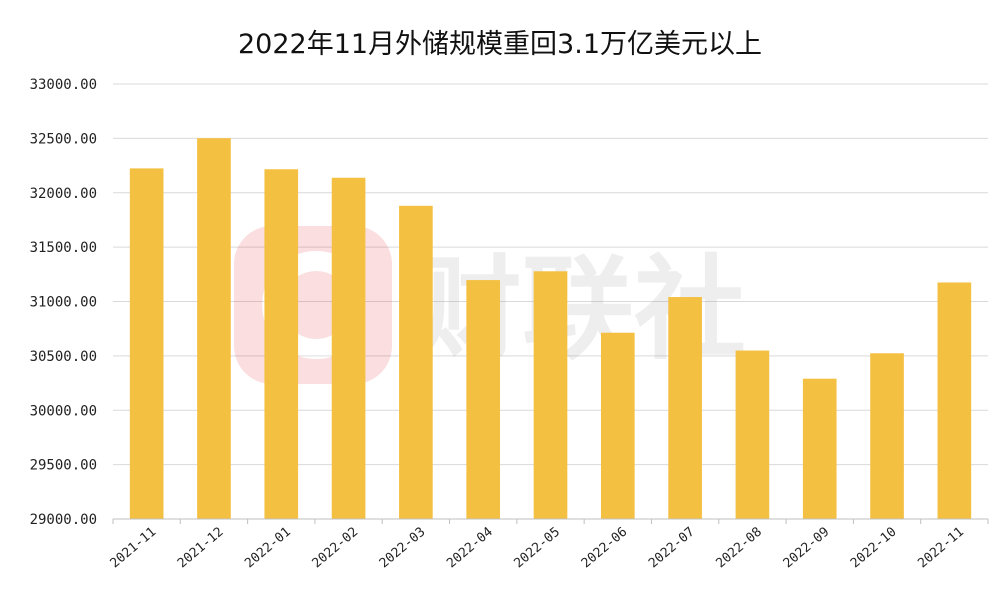 The width and height of the screenshot is (1000, 601). Describe the element at coordinates (134, 548) in the screenshot. I see `x-tick-label: 2021-11` at that location.